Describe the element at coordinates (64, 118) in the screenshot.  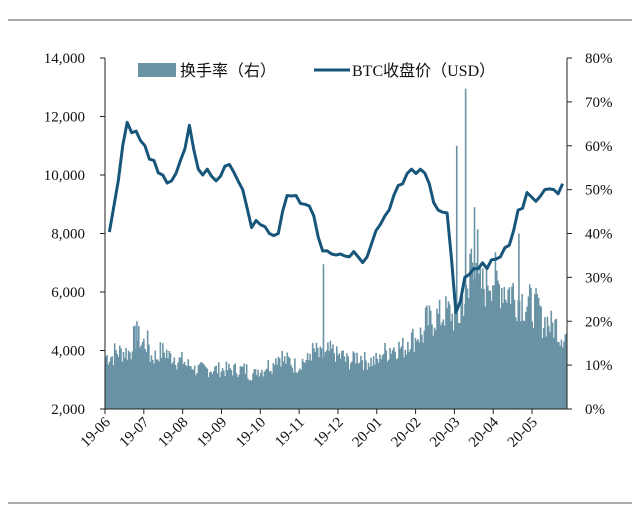
I see `y-left-tick-label: 12,000` at that location.